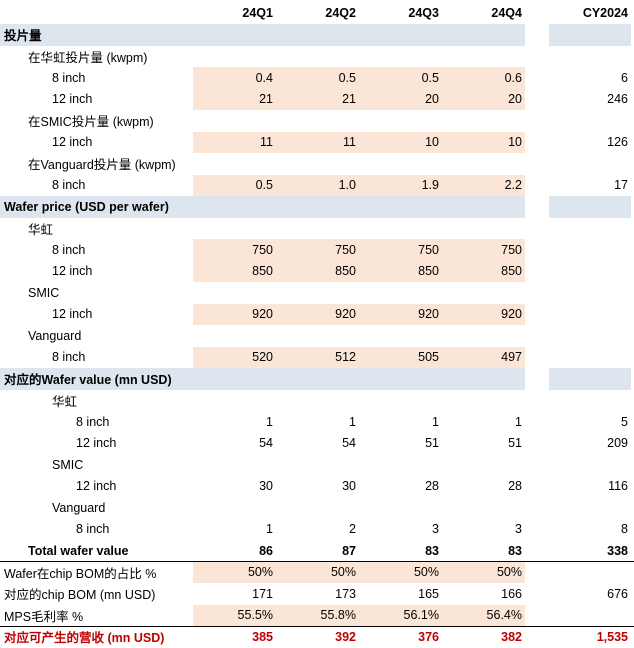  Describe the element at coordinates (617, 550) in the screenshot. I see `cy-value-cell: 338` at that location.